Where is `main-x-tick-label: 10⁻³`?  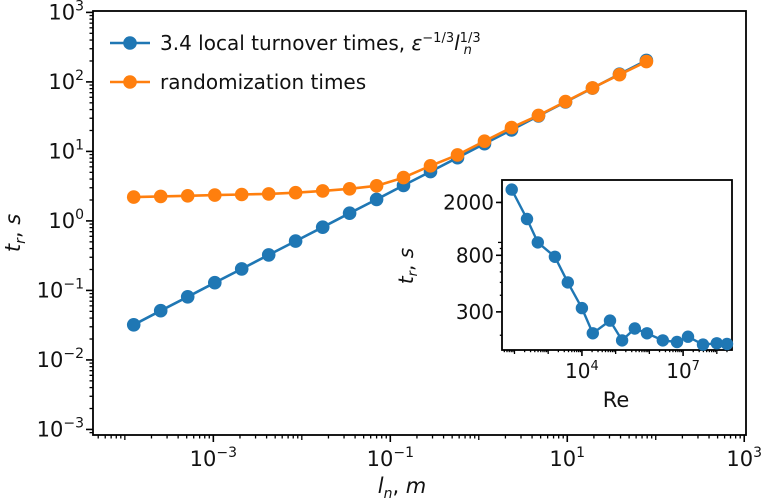
main-x-tick-label: 10⁻³ is located at coordinates (213, 458).